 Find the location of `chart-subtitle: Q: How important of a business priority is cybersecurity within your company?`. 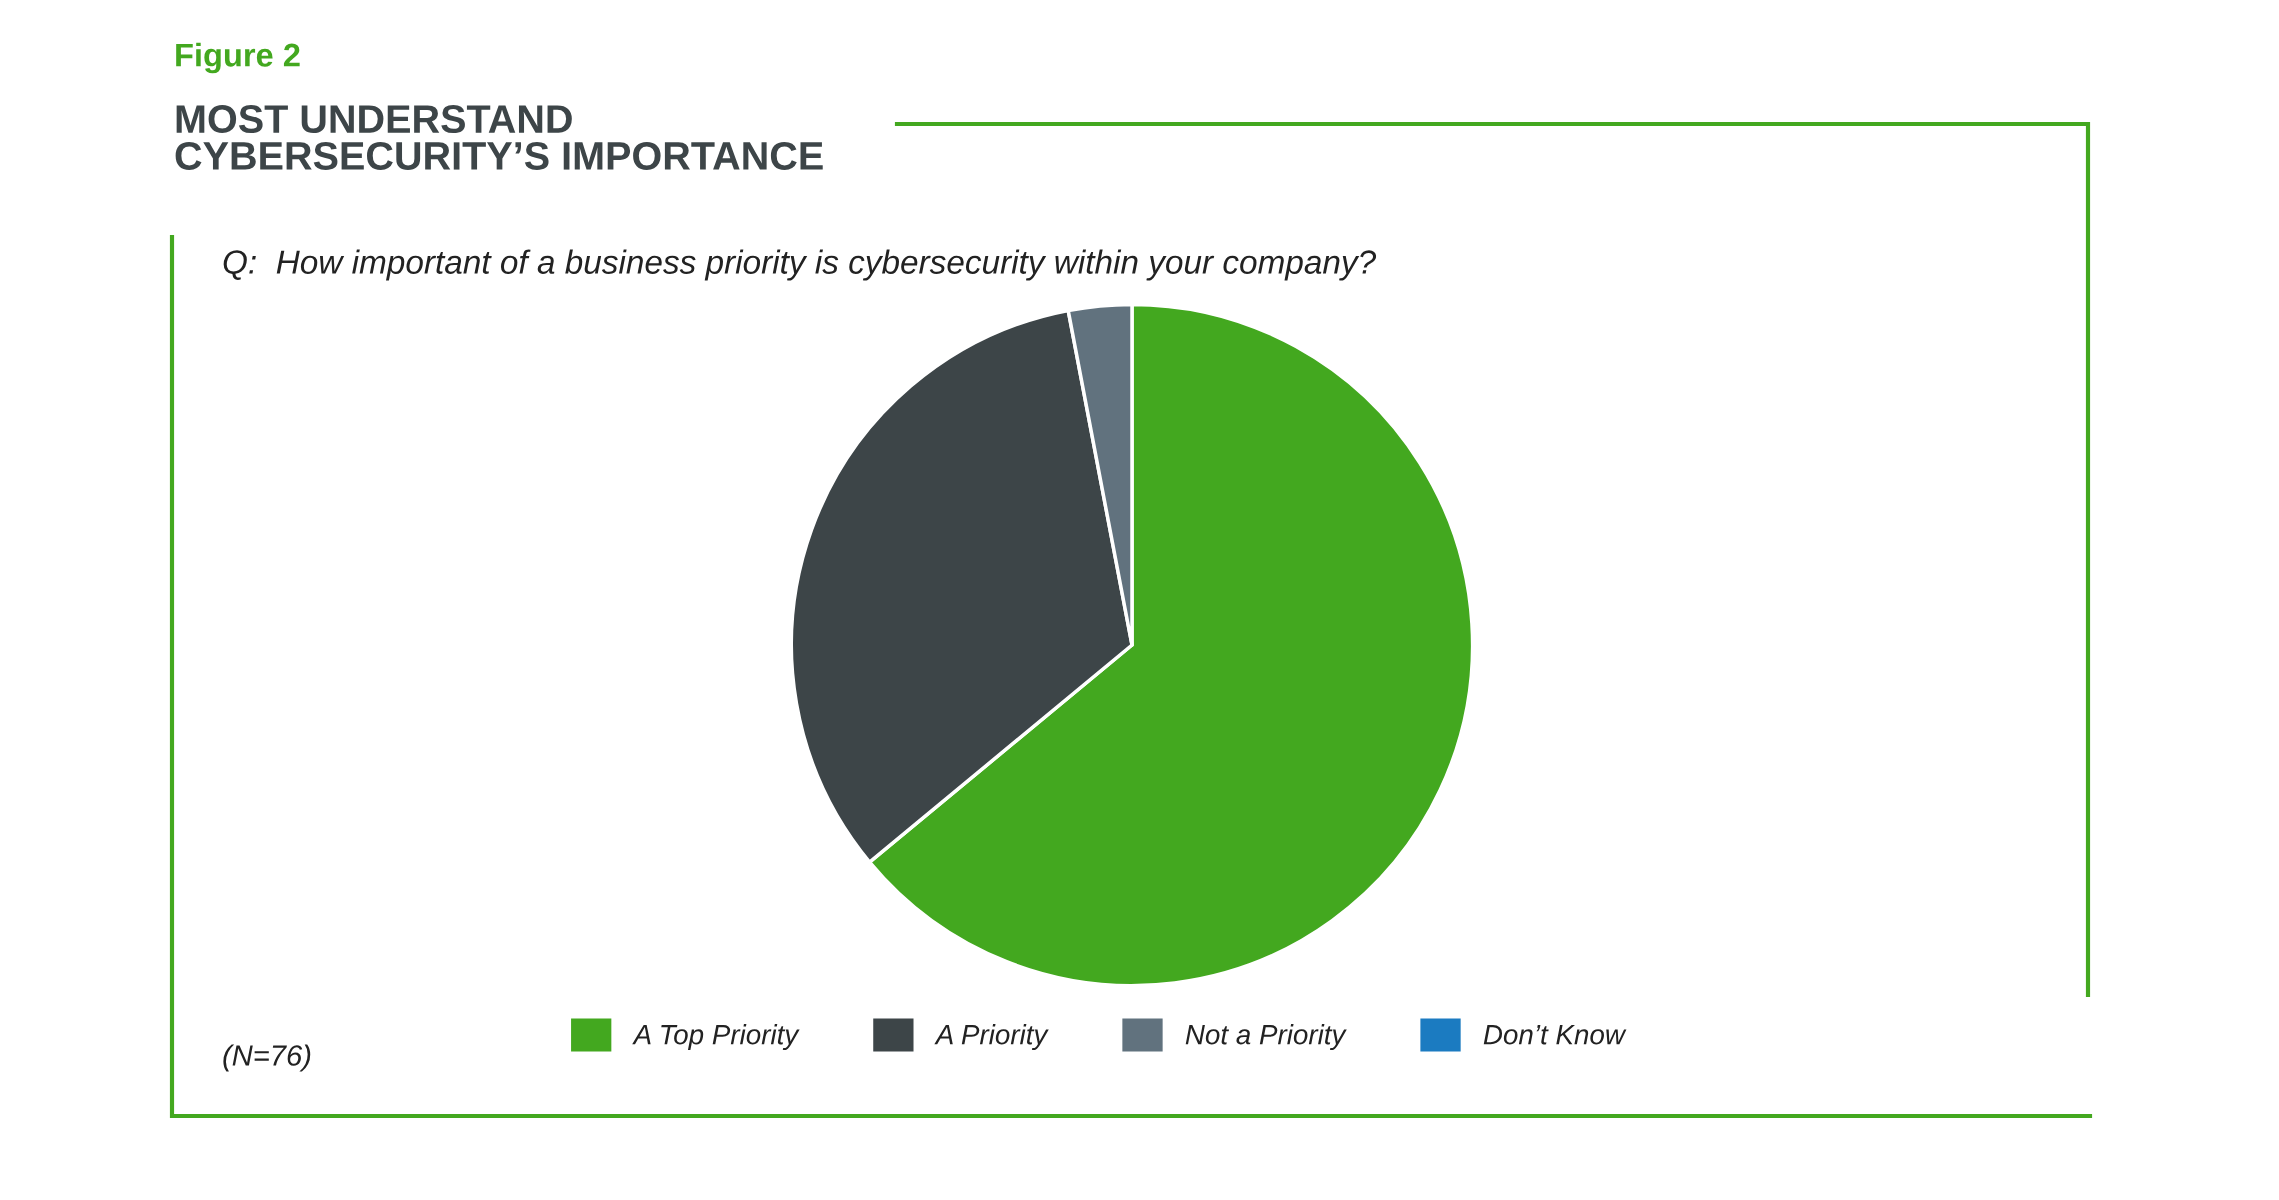

chart-subtitle: Q: How important of a business priority is cybersecurity within your company? is located at coordinates (800, 265).